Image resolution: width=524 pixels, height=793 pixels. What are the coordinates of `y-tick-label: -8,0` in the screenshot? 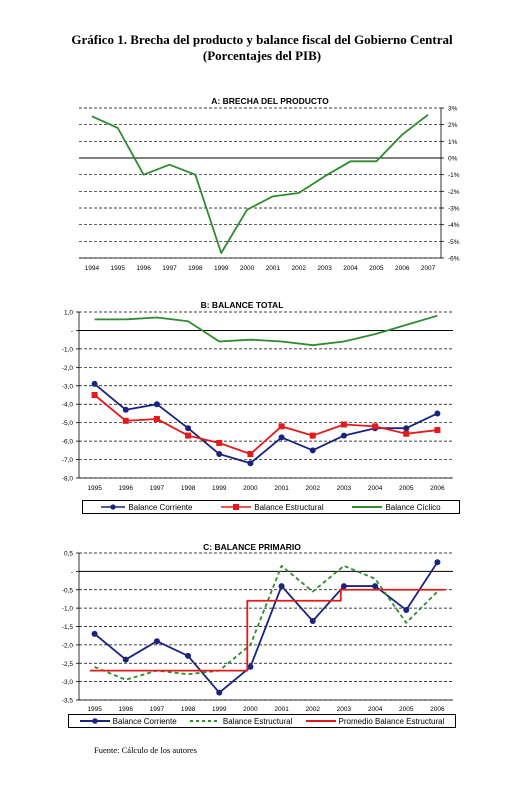 It's located at (68, 479).